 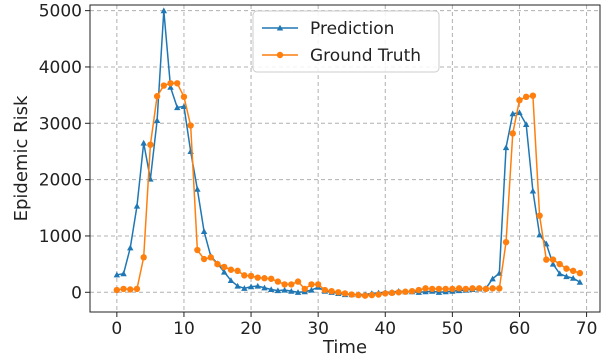 What do you see at coordinates (365, 56) in the screenshot?
I see `legend-label-ground-truth: Ground Truth` at bounding box center [365, 56].